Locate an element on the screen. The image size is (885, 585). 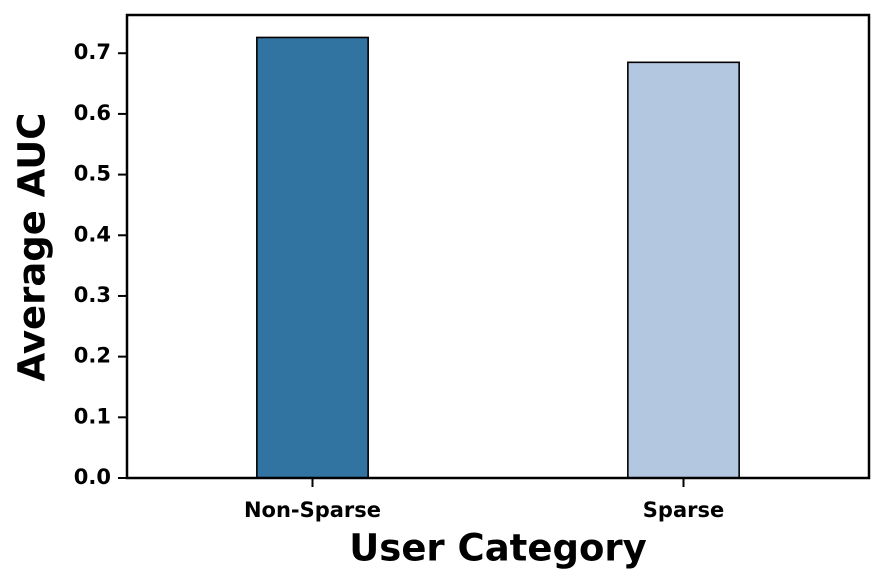
y-tick-label: 0.5 is located at coordinates (92, 174).